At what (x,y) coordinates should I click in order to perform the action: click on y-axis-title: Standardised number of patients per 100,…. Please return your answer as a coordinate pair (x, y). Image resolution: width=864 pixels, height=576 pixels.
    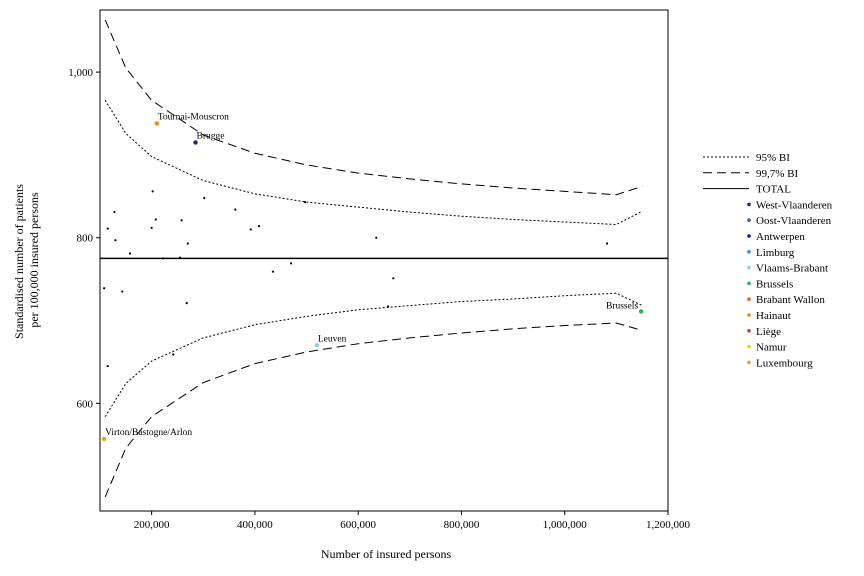
    Looking at the image, I should click on (26, 260).